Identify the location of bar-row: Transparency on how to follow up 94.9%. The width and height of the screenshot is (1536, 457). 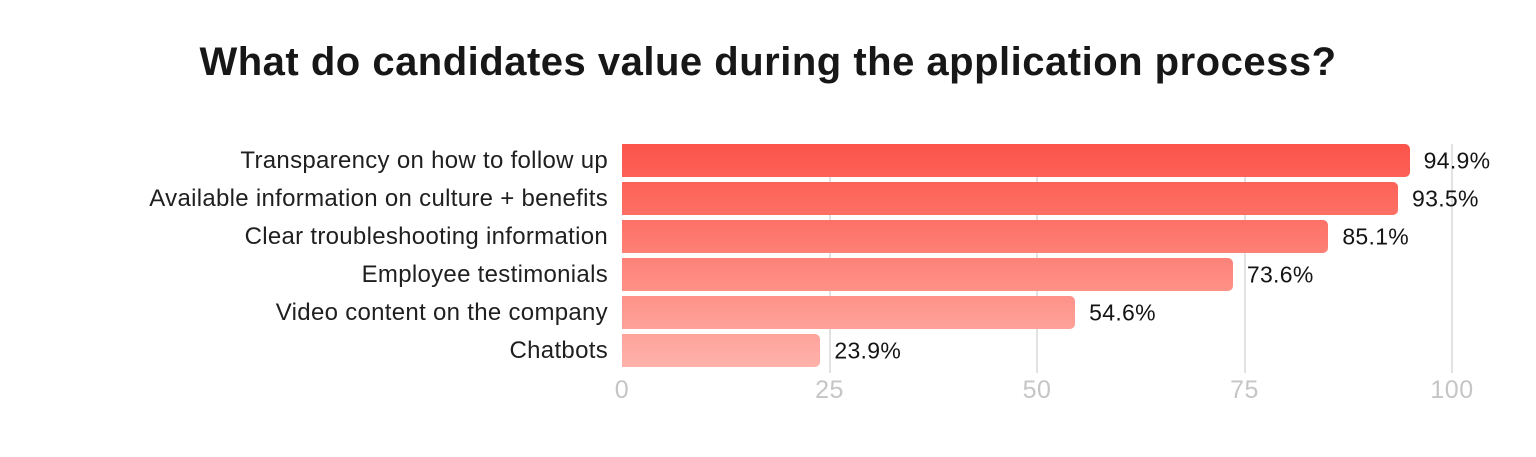
(768, 160).